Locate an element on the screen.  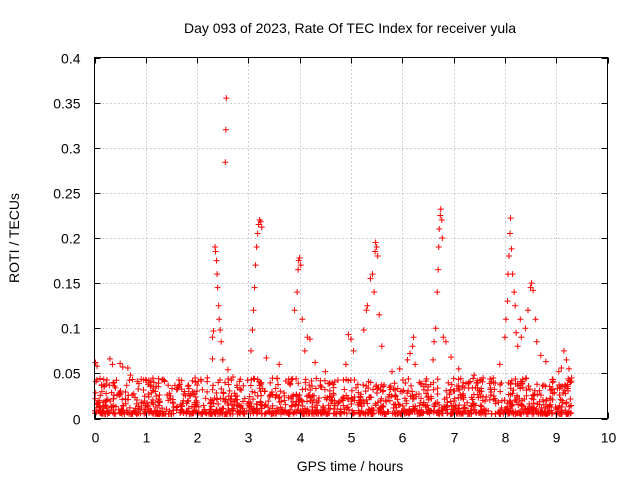
y-axis-title: ROTI / TECUs is located at coordinates (14, 238).